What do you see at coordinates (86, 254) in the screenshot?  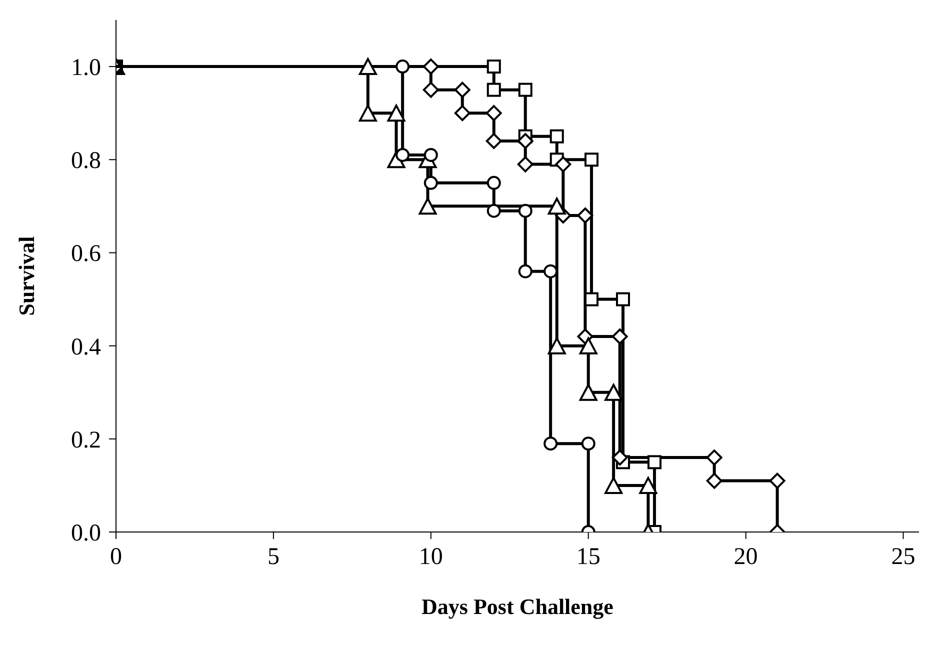 I see `y-tick-label: 0.6` at bounding box center [86, 254].